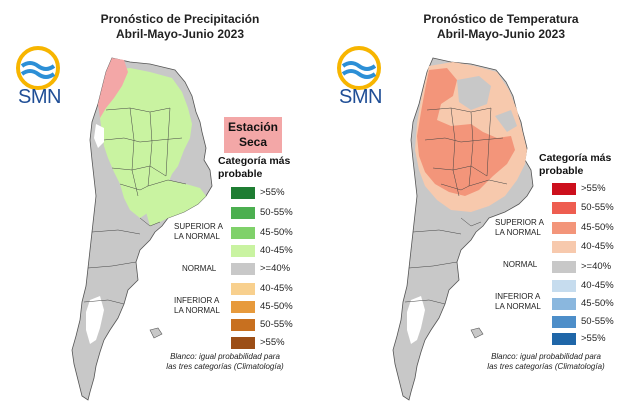 Image resolution: width=642 pixels, height=414 pixels. Describe the element at coordinates (253, 142) in the screenshot. I see `dry-line-2: Seca` at that location.